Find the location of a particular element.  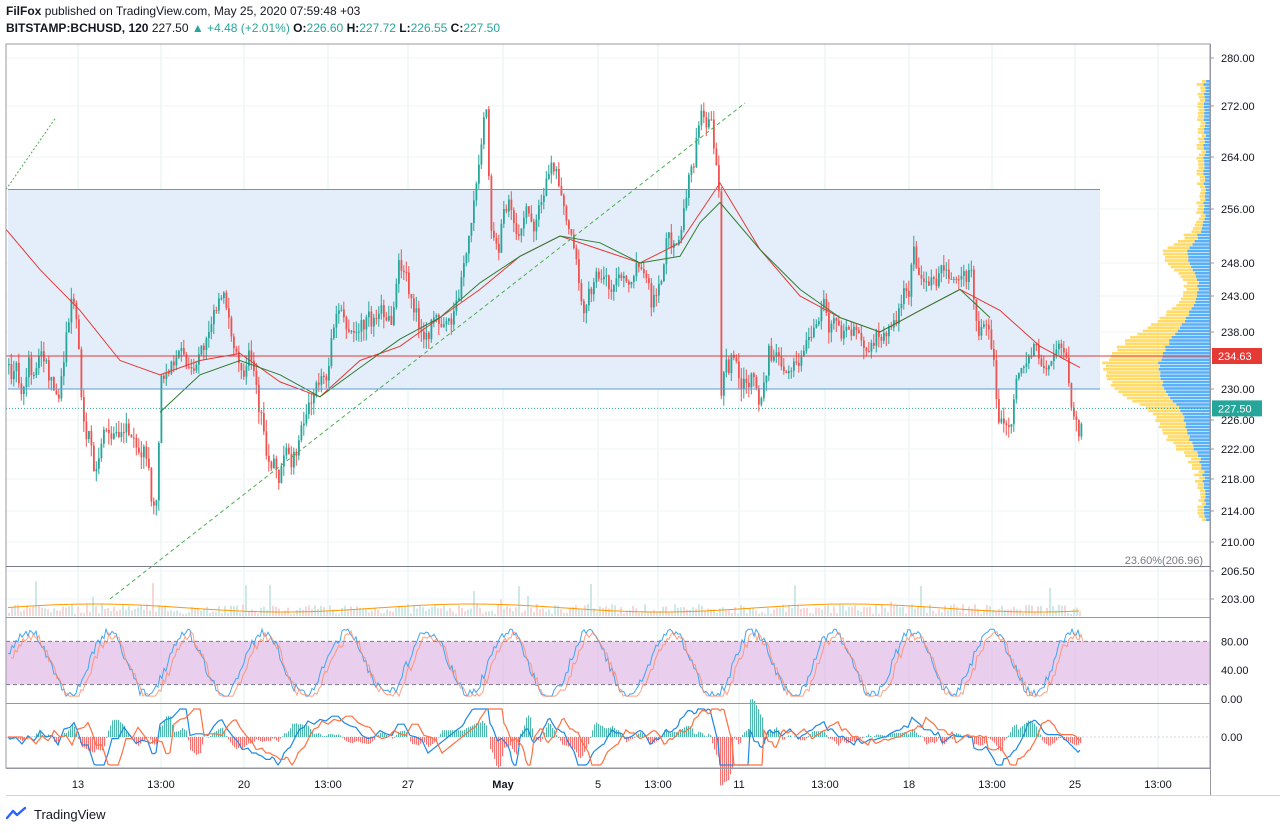

stoch-tick-label: 40.00 is located at coordinates (1235, 671).